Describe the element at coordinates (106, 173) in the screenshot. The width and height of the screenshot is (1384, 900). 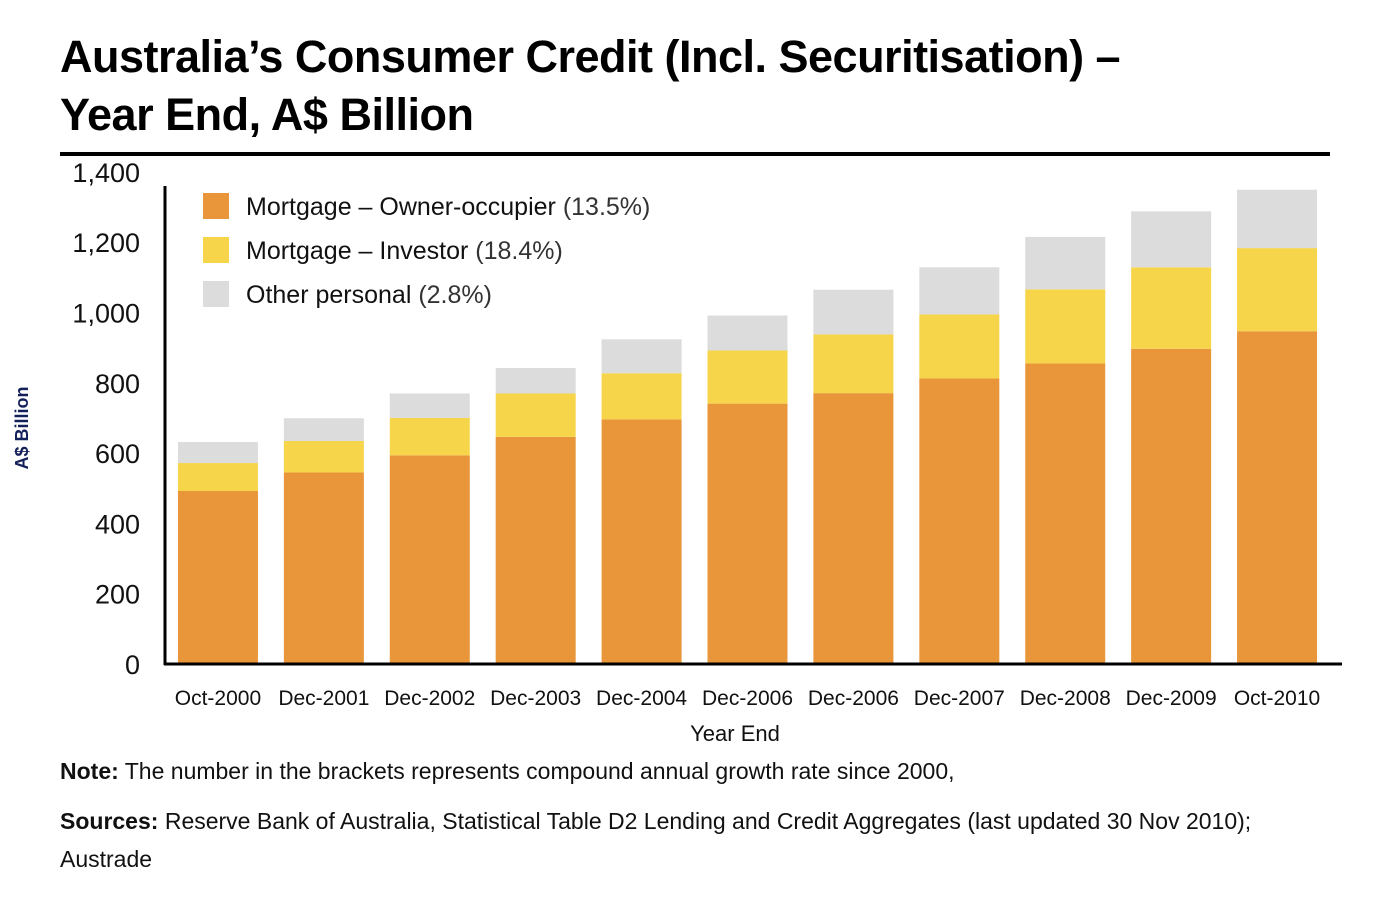
I see `y-tick-label: 1,400` at that location.